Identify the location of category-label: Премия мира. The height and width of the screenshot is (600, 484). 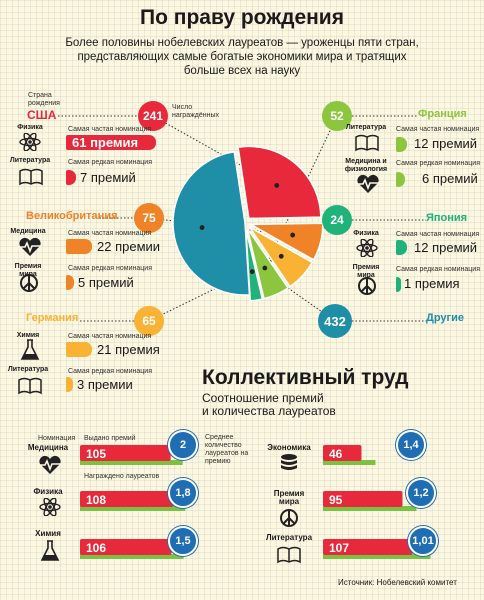
(366, 271).